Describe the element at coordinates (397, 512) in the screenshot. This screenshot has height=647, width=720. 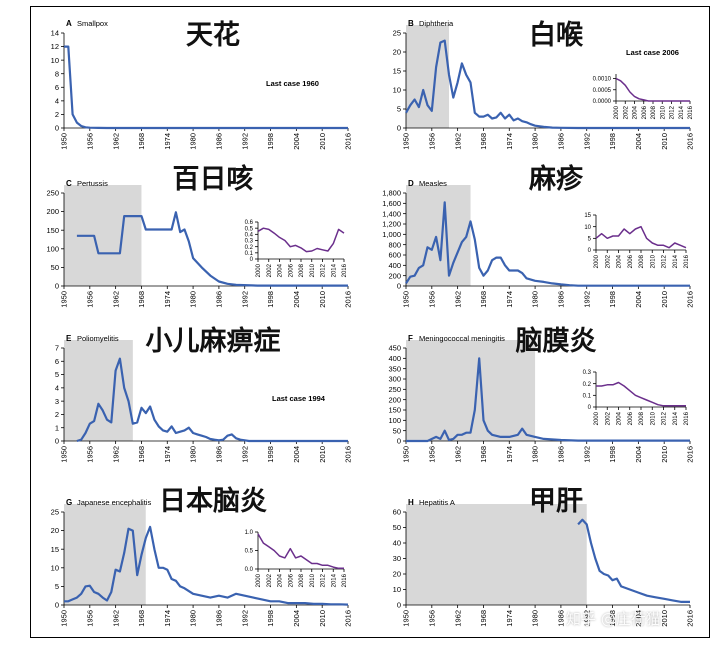
I see `main-y-tick-label: 60` at that location.